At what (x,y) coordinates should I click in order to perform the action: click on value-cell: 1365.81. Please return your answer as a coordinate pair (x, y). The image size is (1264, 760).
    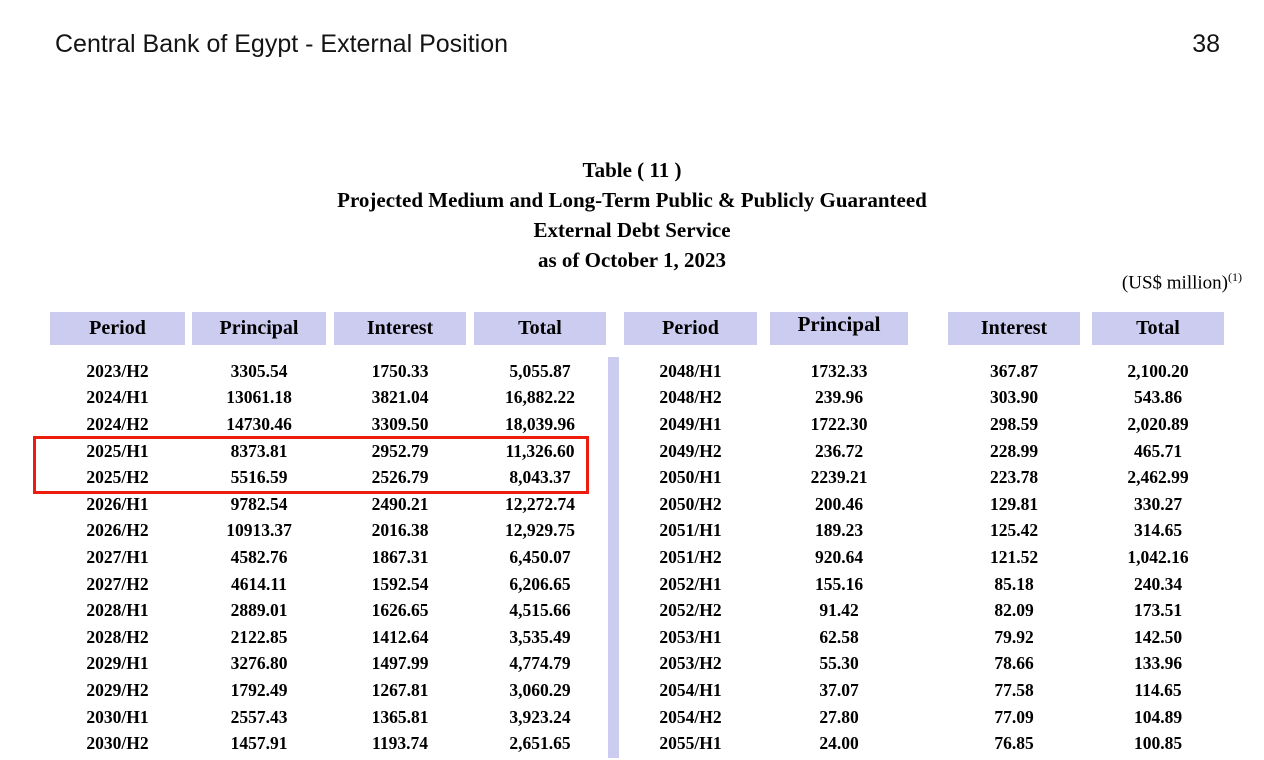
    Looking at the image, I should click on (400, 716).